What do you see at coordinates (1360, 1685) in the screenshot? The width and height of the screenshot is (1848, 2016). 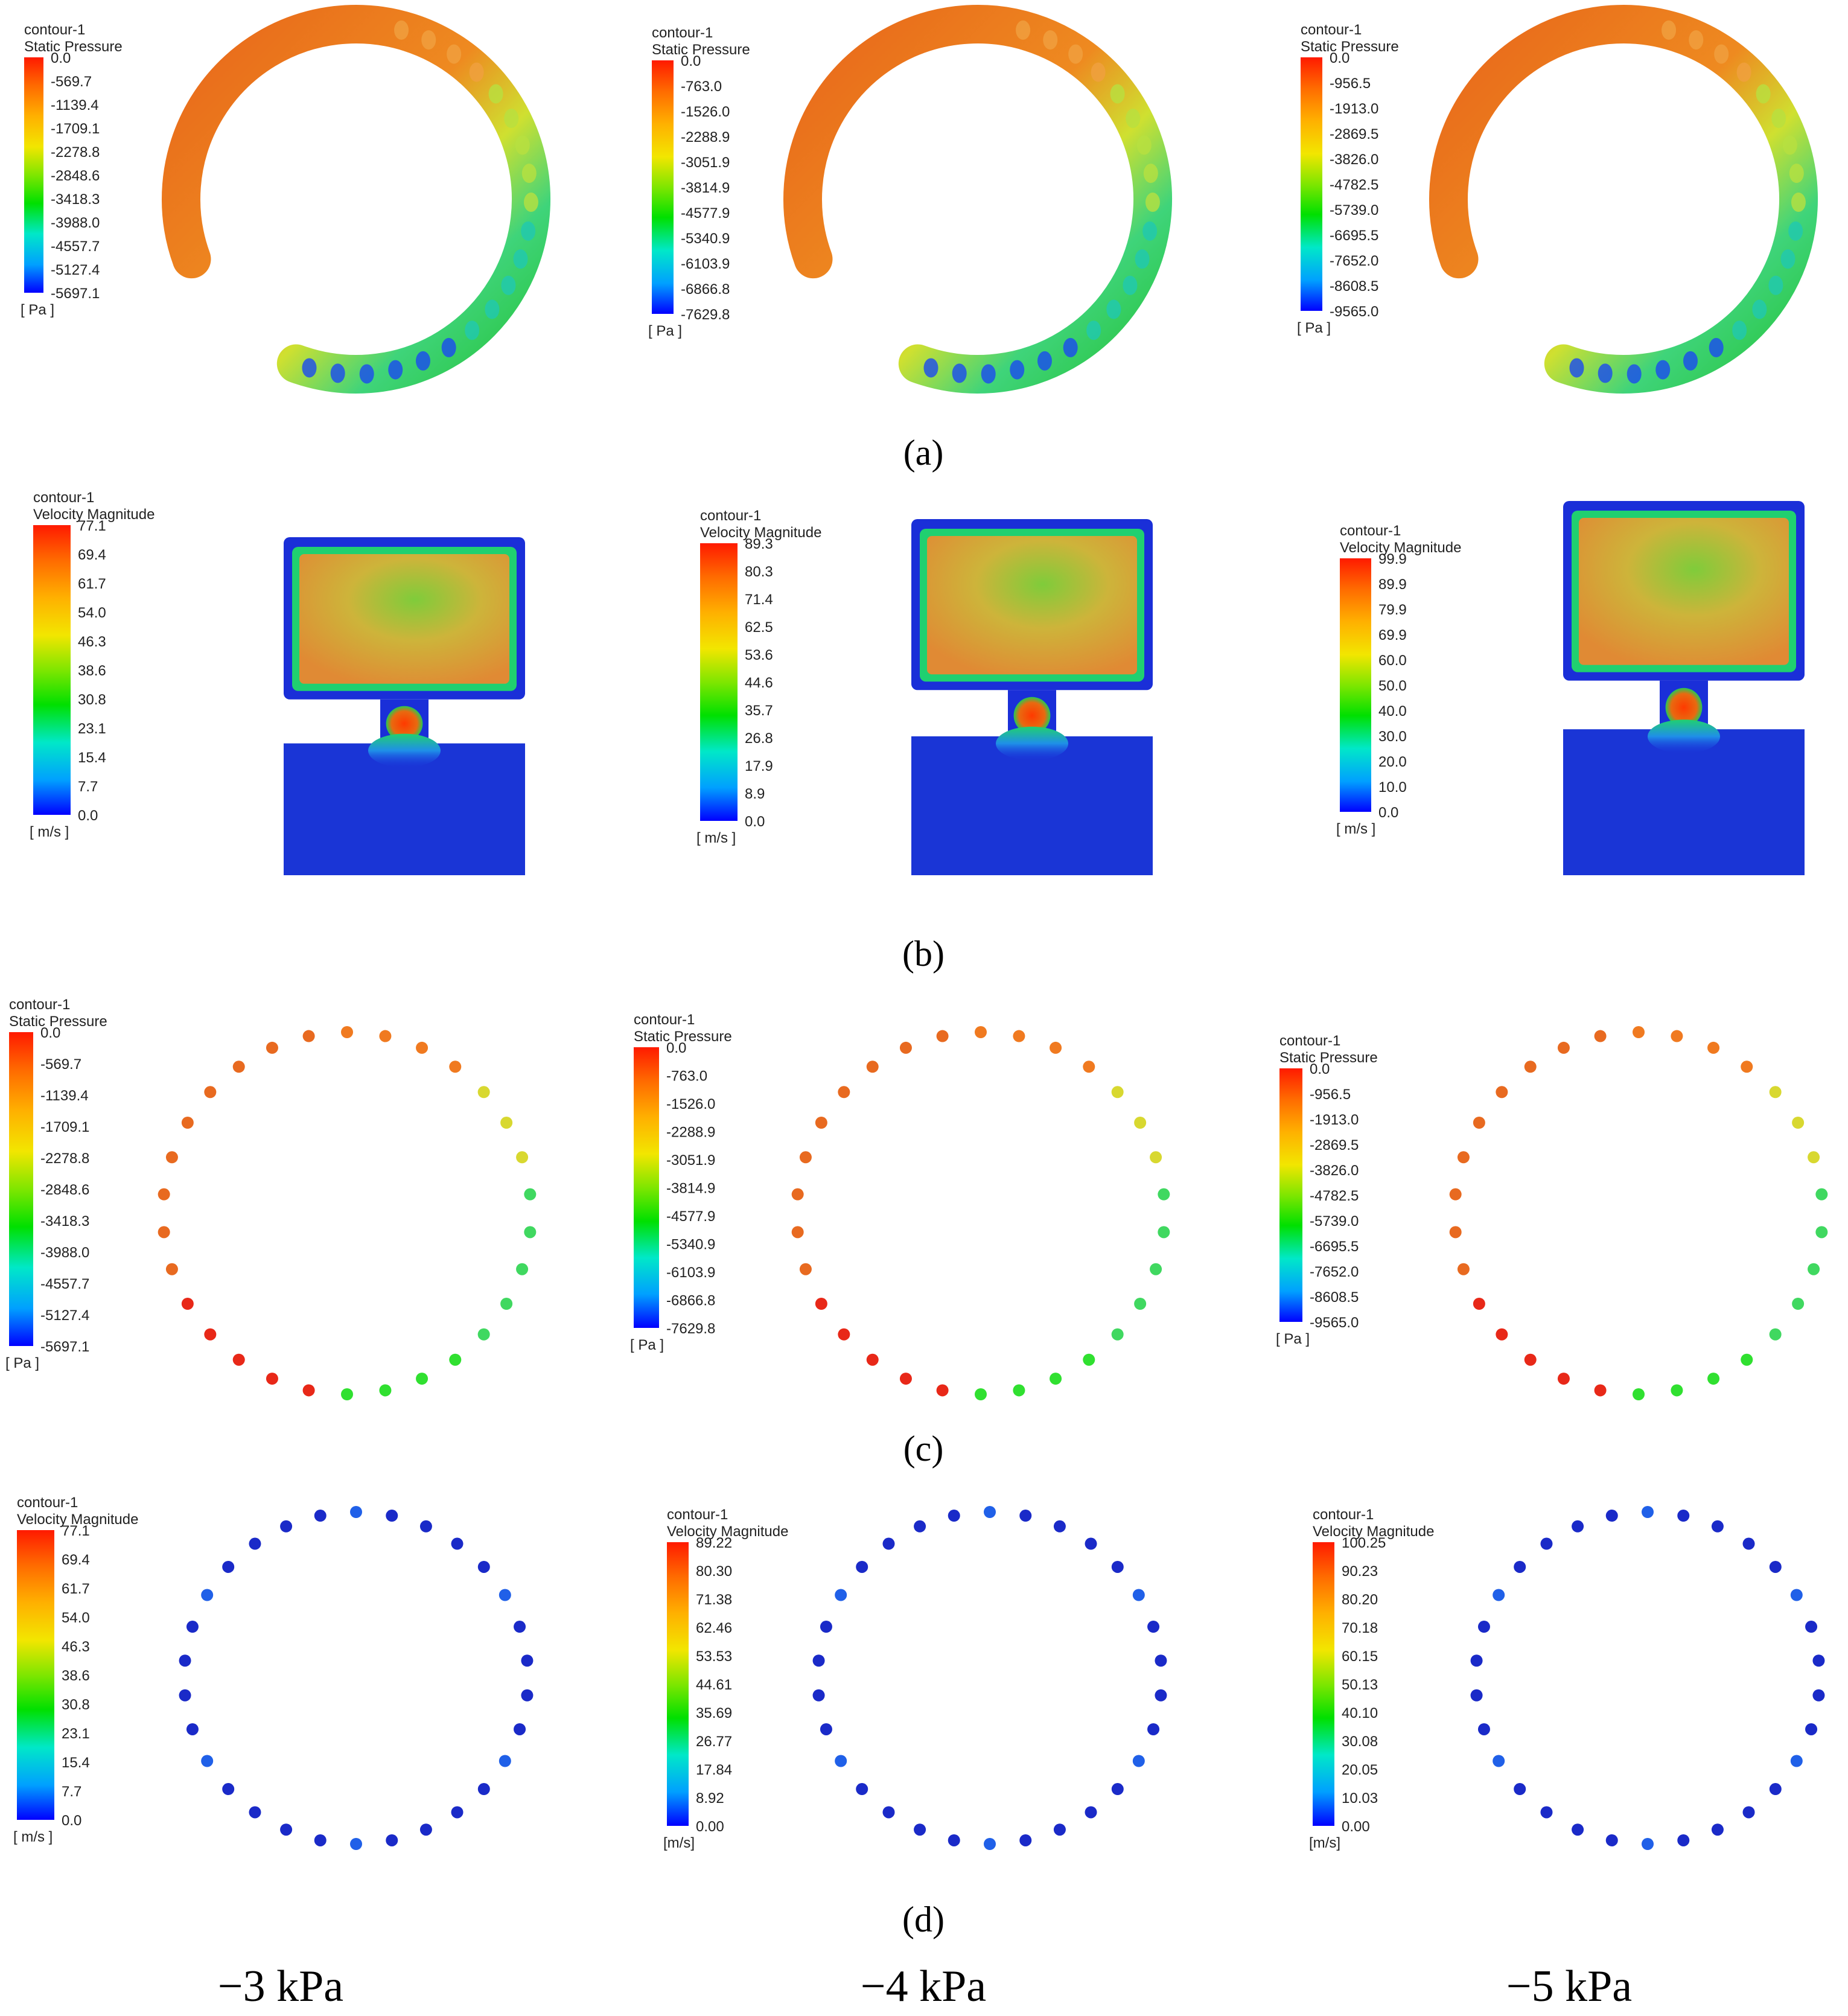 I see `legend-tick-label: 50.13` at bounding box center [1360, 1685].